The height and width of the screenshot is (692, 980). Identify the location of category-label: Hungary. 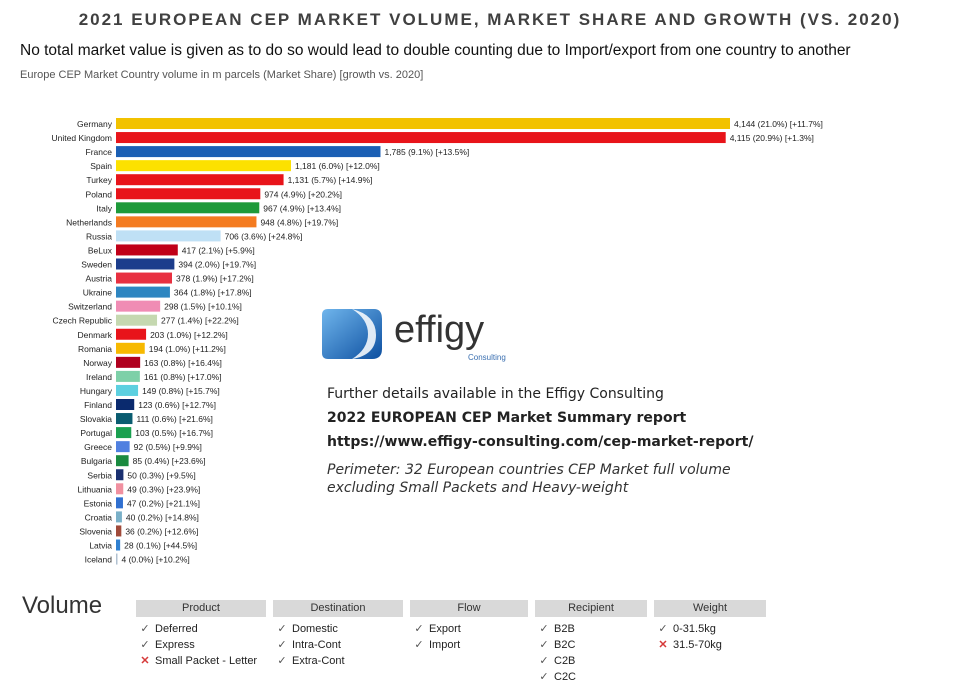
(96, 391).